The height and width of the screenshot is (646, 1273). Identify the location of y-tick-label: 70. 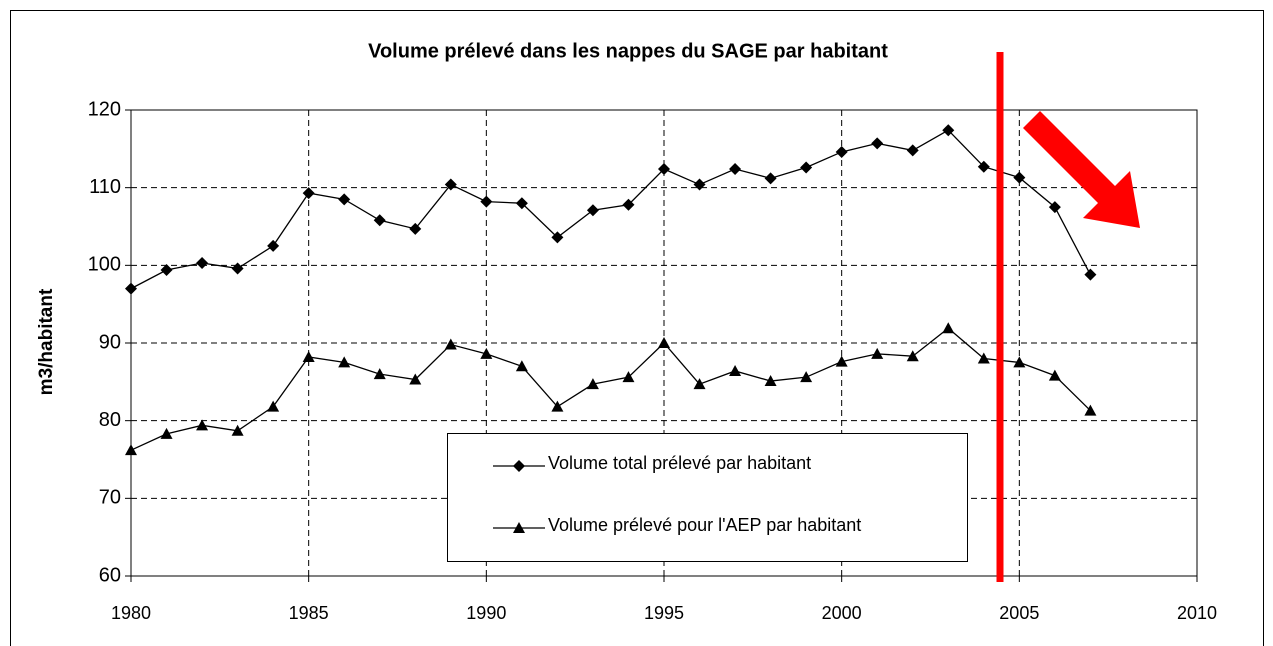
(110, 498).